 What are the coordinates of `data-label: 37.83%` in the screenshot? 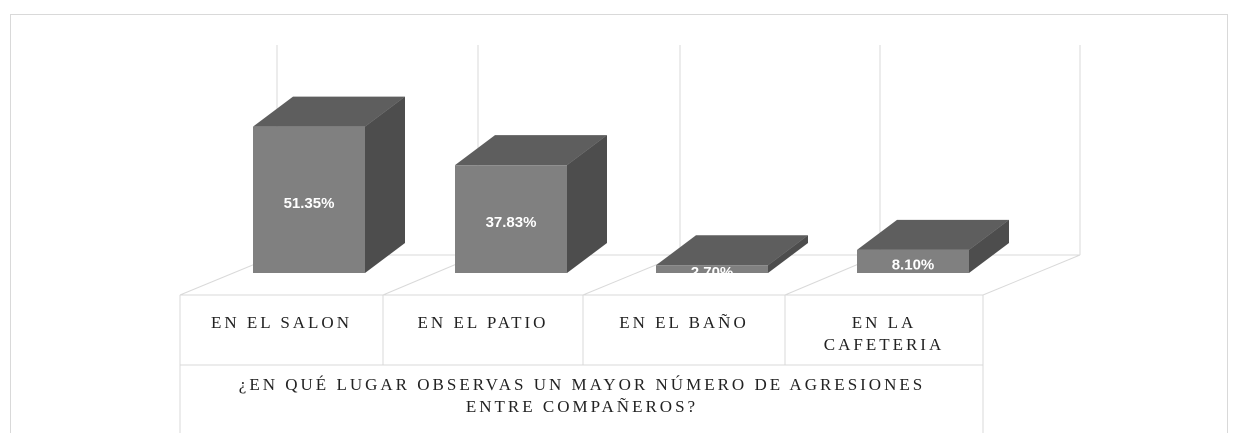 It's located at (511, 222).